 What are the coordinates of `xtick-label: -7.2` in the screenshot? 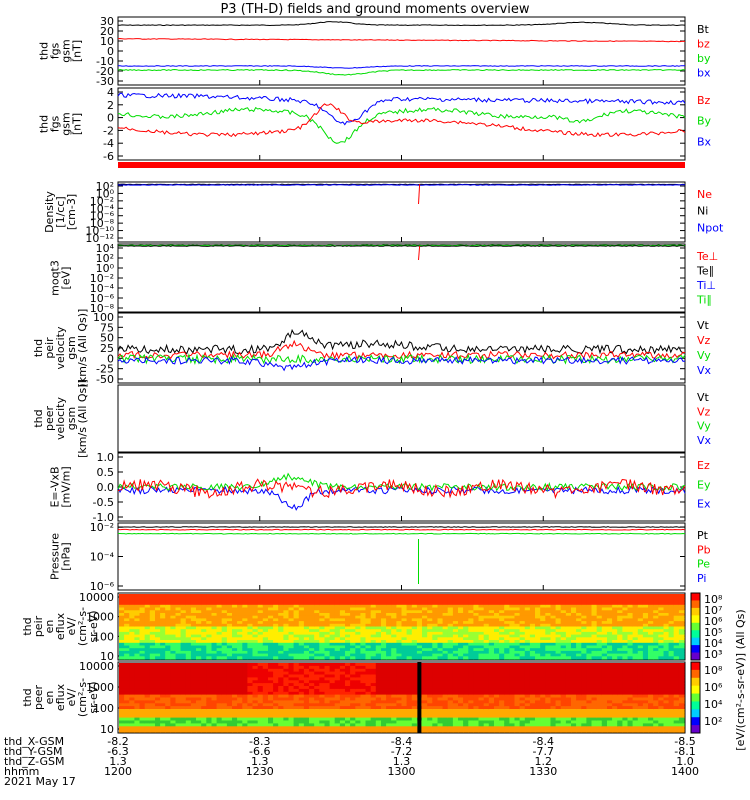 It's located at (401, 751).